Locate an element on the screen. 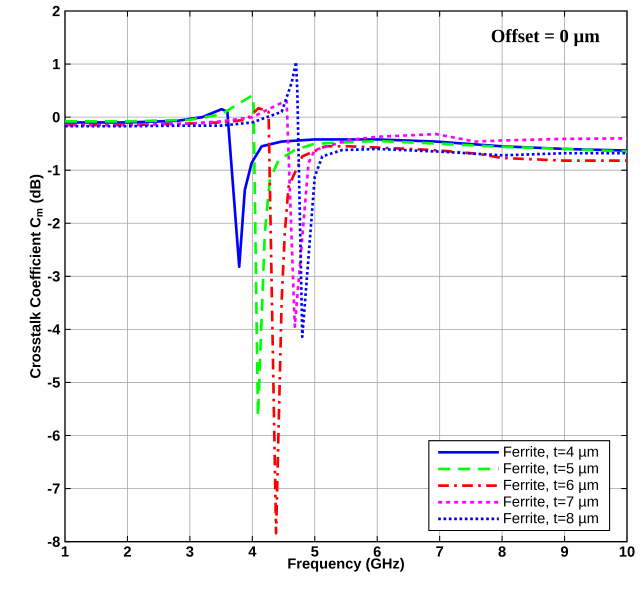  y-tick-label: -7 is located at coordinates (54, 489).